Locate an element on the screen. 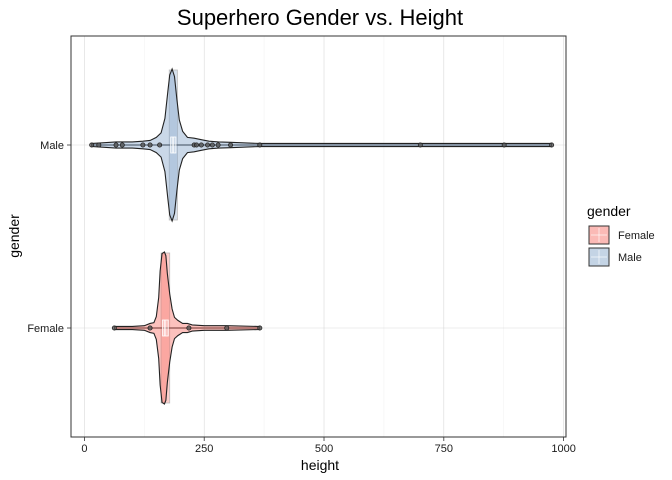  violin-female is located at coordinates (187, 328).